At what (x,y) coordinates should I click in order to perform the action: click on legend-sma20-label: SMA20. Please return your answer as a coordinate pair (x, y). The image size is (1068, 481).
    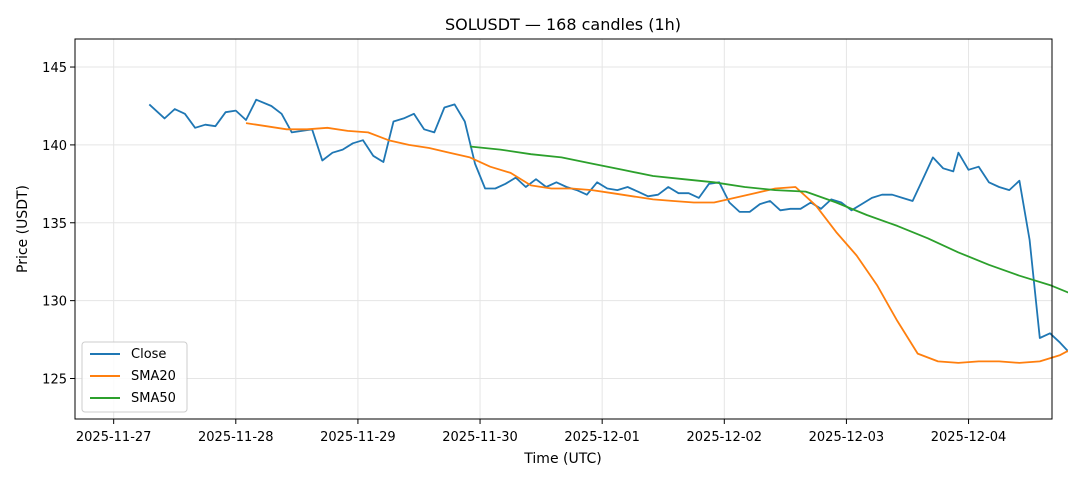
    Looking at the image, I should click on (153, 376).